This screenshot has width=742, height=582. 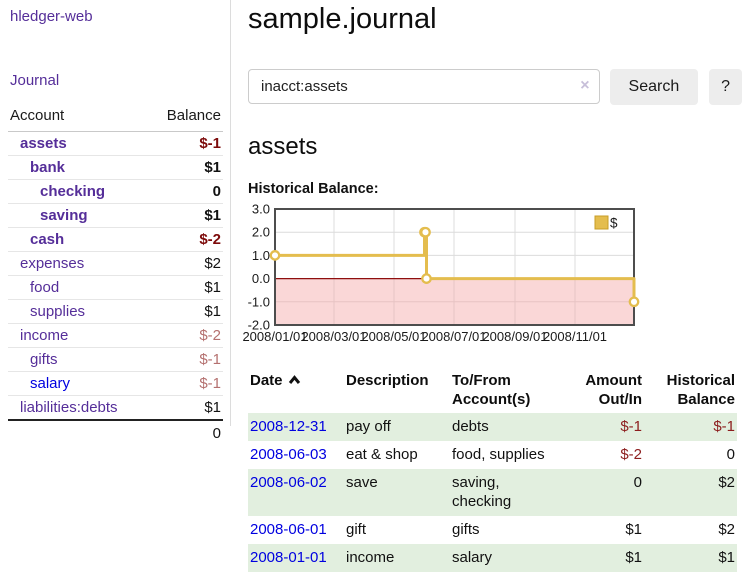 What do you see at coordinates (492, 530) in the screenshot?
I see `register-row: 2008-06-01 gift gifts $1 $2` at bounding box center [492, 530].